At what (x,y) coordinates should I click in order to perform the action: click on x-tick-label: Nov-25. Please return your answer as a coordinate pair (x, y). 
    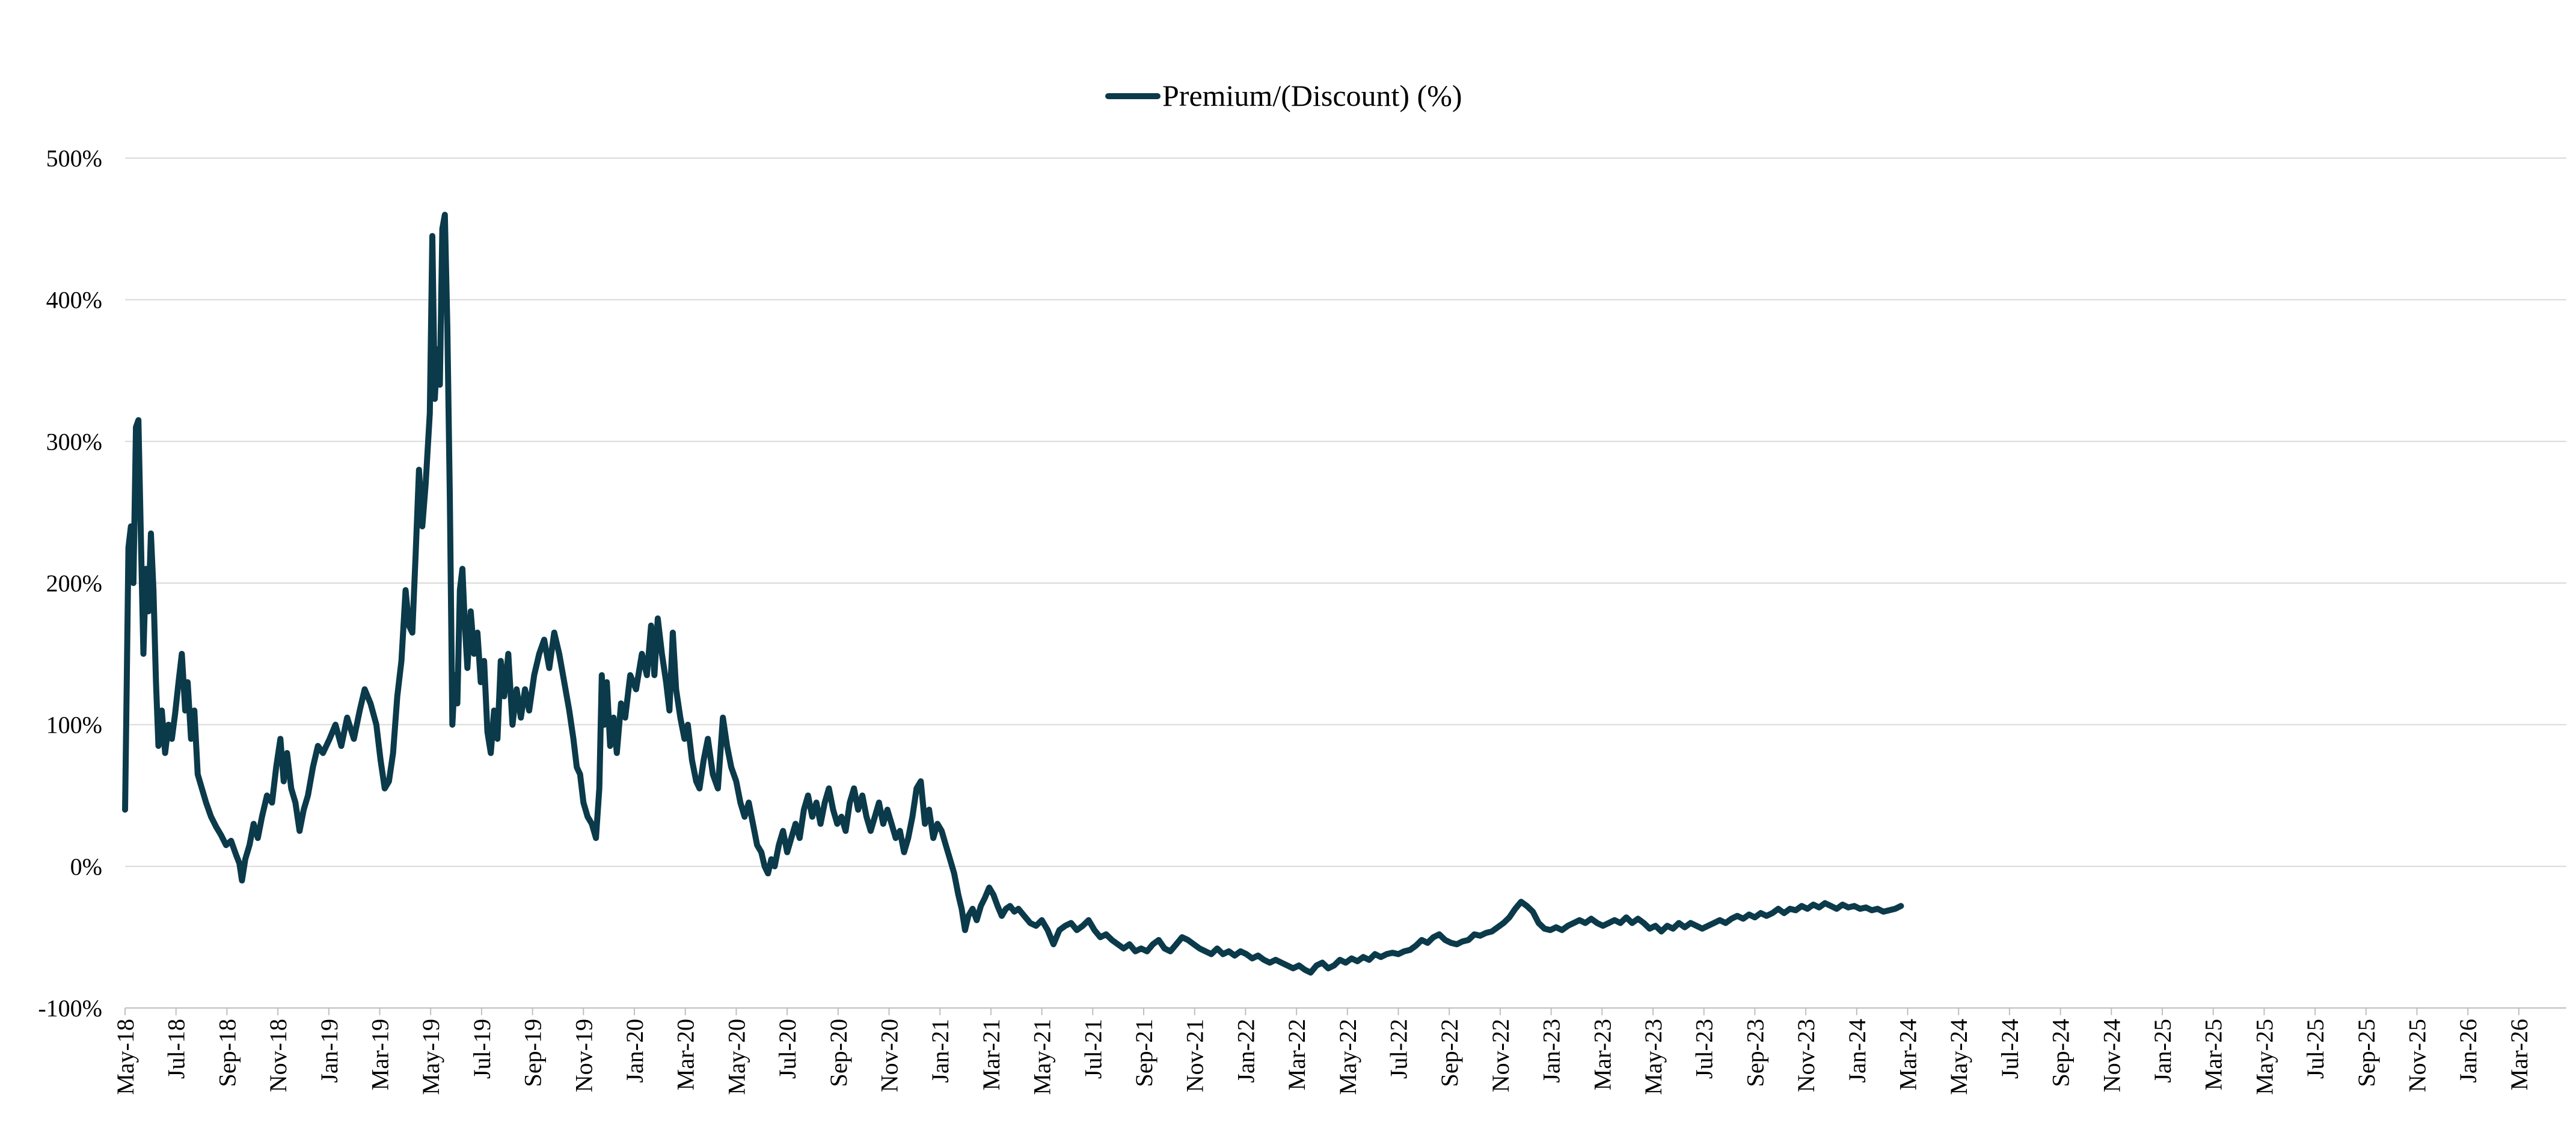
    Looking at the image, I should click on (2417, 1055).